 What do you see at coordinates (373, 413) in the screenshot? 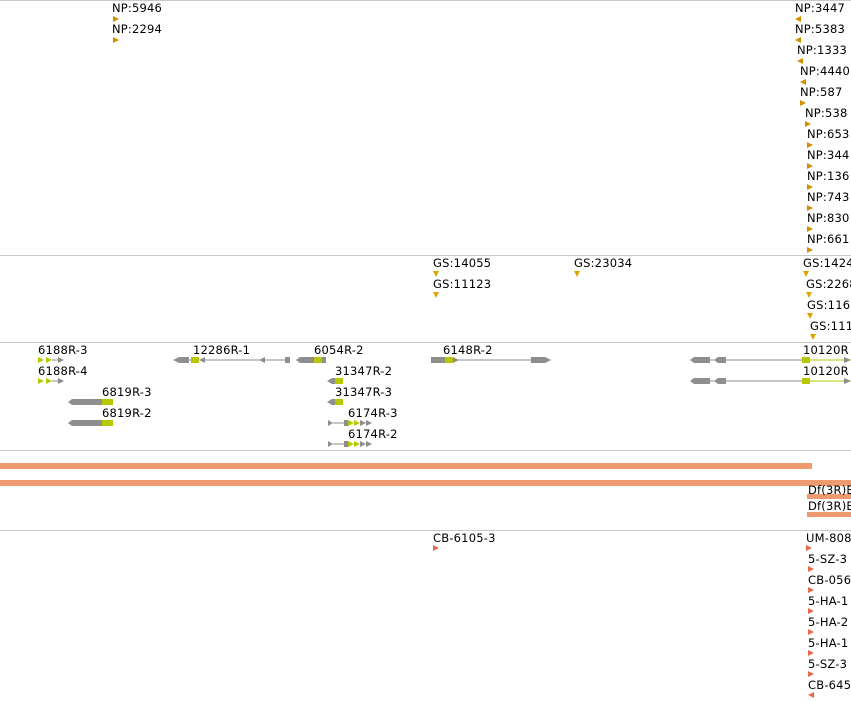
I see `gene-label: 6174R-3` at bounding box center [373, 413].